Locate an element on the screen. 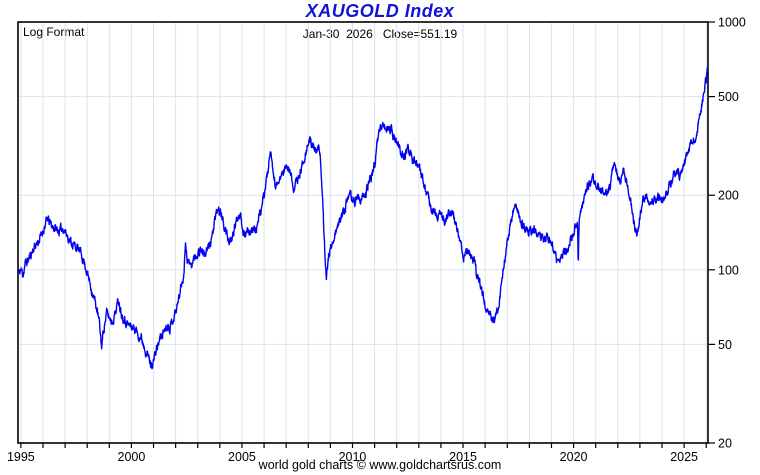 Image resolution: width=760 pixels, height=475 pixels. chart-title: XAUGOLD Index is located at coordinates (380, 11).